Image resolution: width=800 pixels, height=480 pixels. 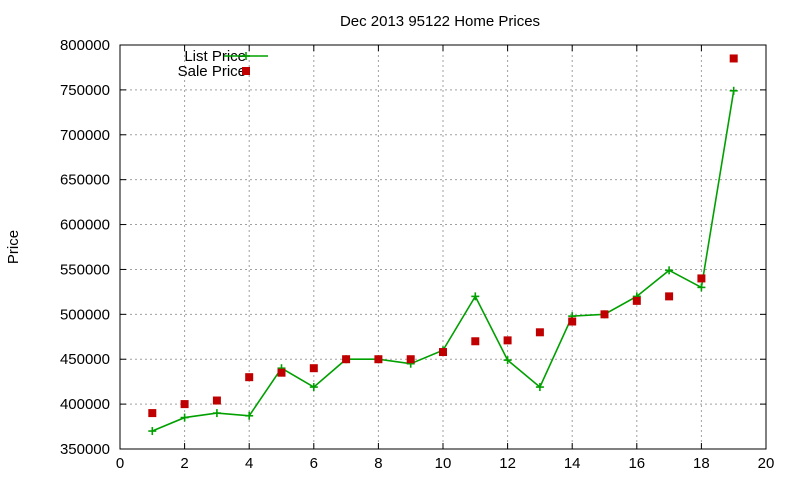 What do you see at coordinates (443, 463) in the screenshot?
I see `x-tick-label: 10` at bounding box center [443, 463].